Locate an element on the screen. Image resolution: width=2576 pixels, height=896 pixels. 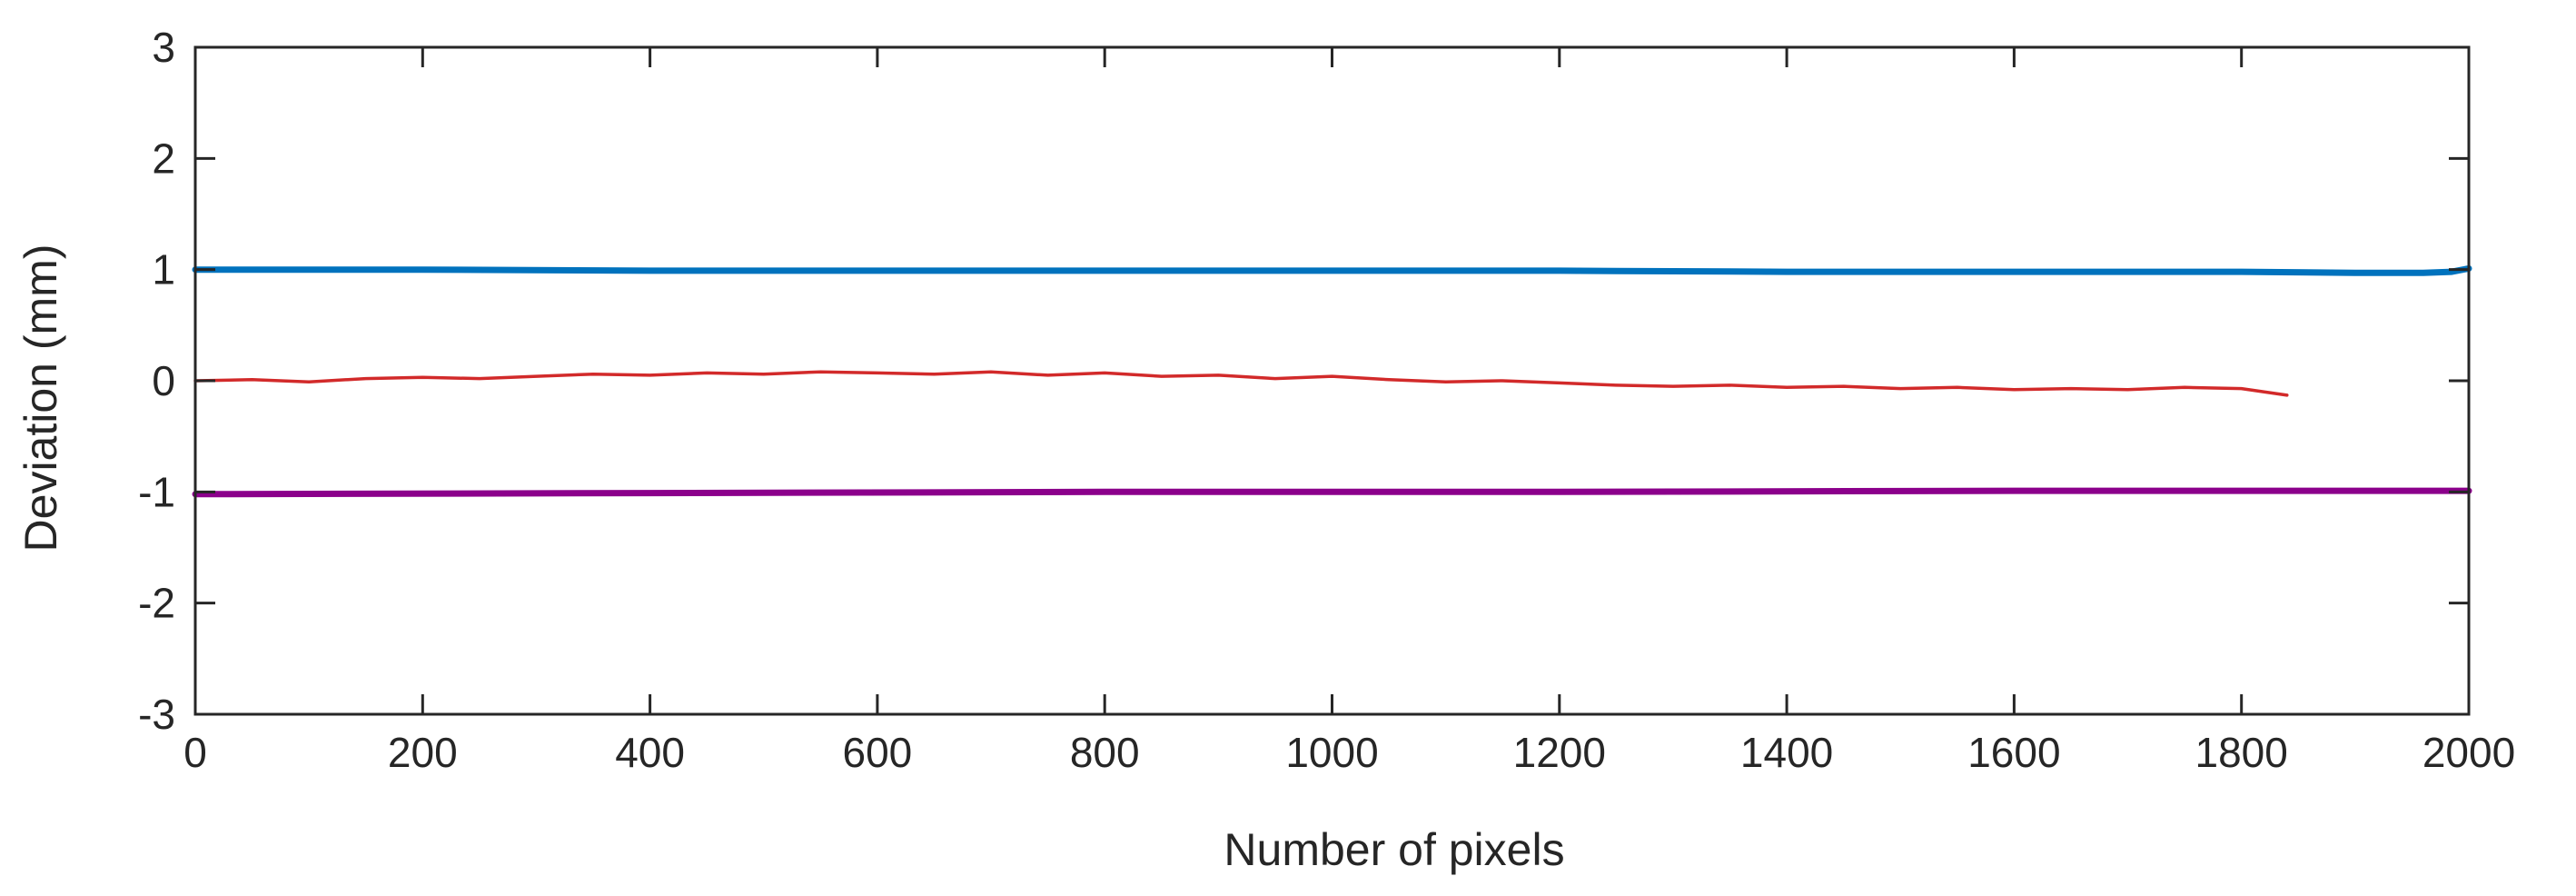
y-axis-label: Deviation (mm) is located at coordinates (40, 398).